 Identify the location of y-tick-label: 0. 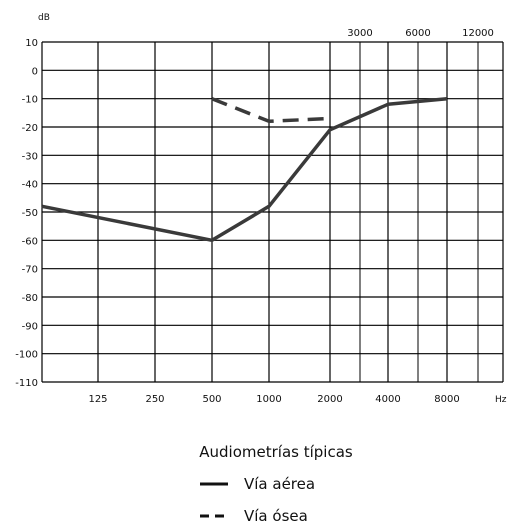
(35, 71).